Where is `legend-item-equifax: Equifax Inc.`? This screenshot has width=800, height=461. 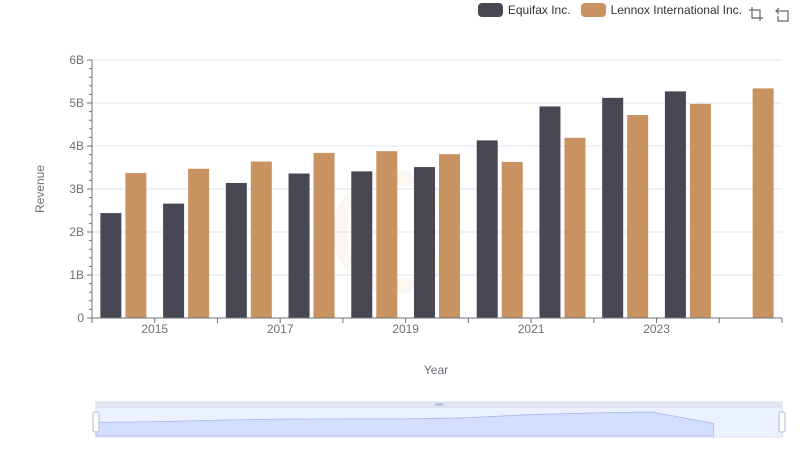 legend-item-equifax: Equifax Inc. is located at coordinates (524, 10).